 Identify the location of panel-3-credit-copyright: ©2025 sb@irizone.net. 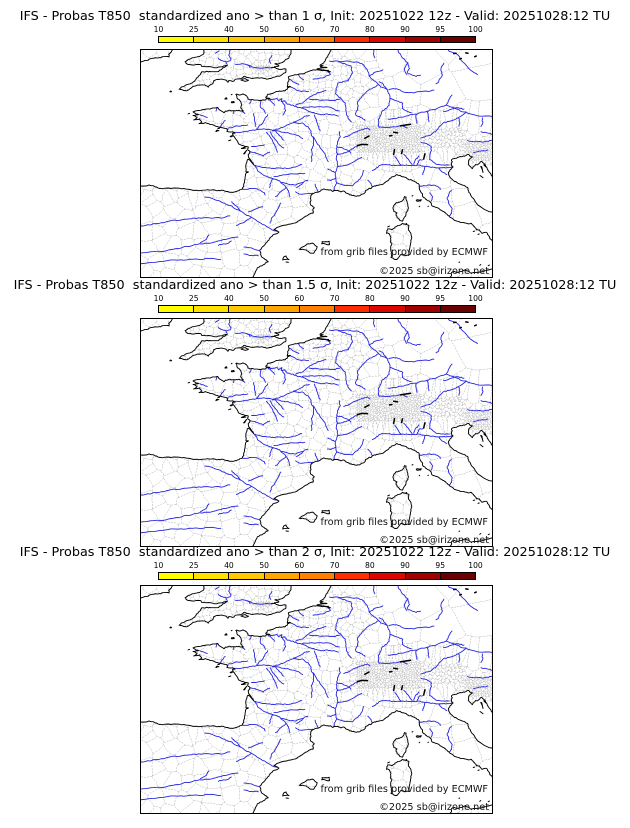
(434, 807).